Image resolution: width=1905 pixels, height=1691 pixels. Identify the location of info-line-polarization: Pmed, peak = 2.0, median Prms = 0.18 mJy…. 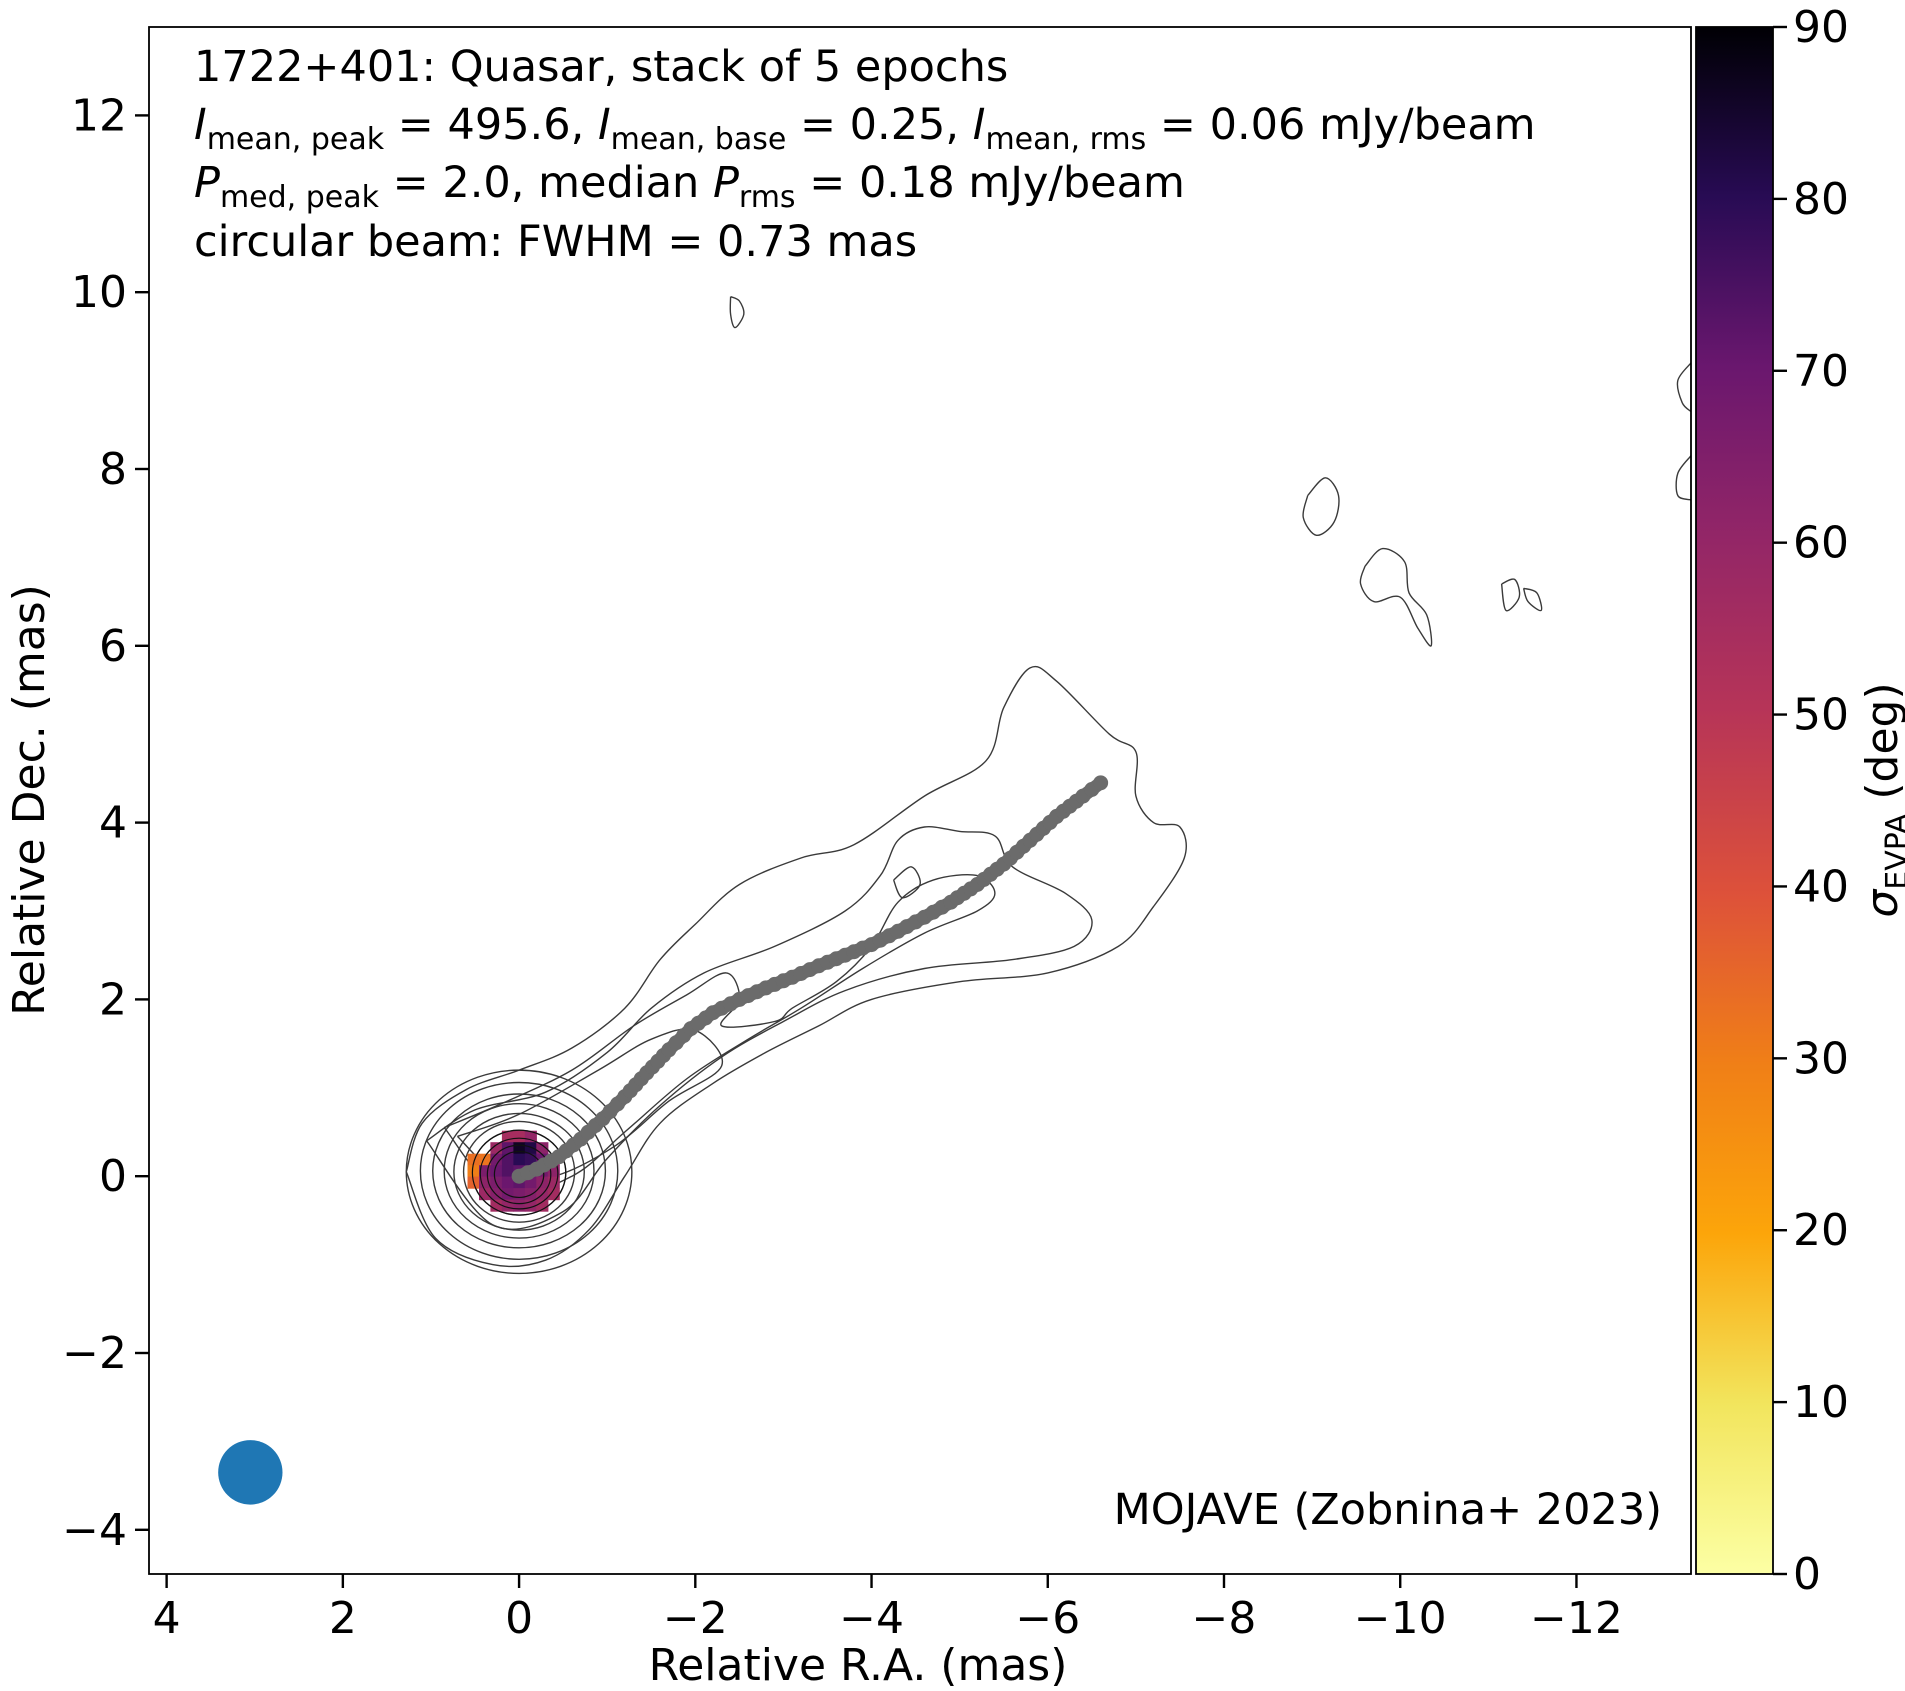
(689, 186).